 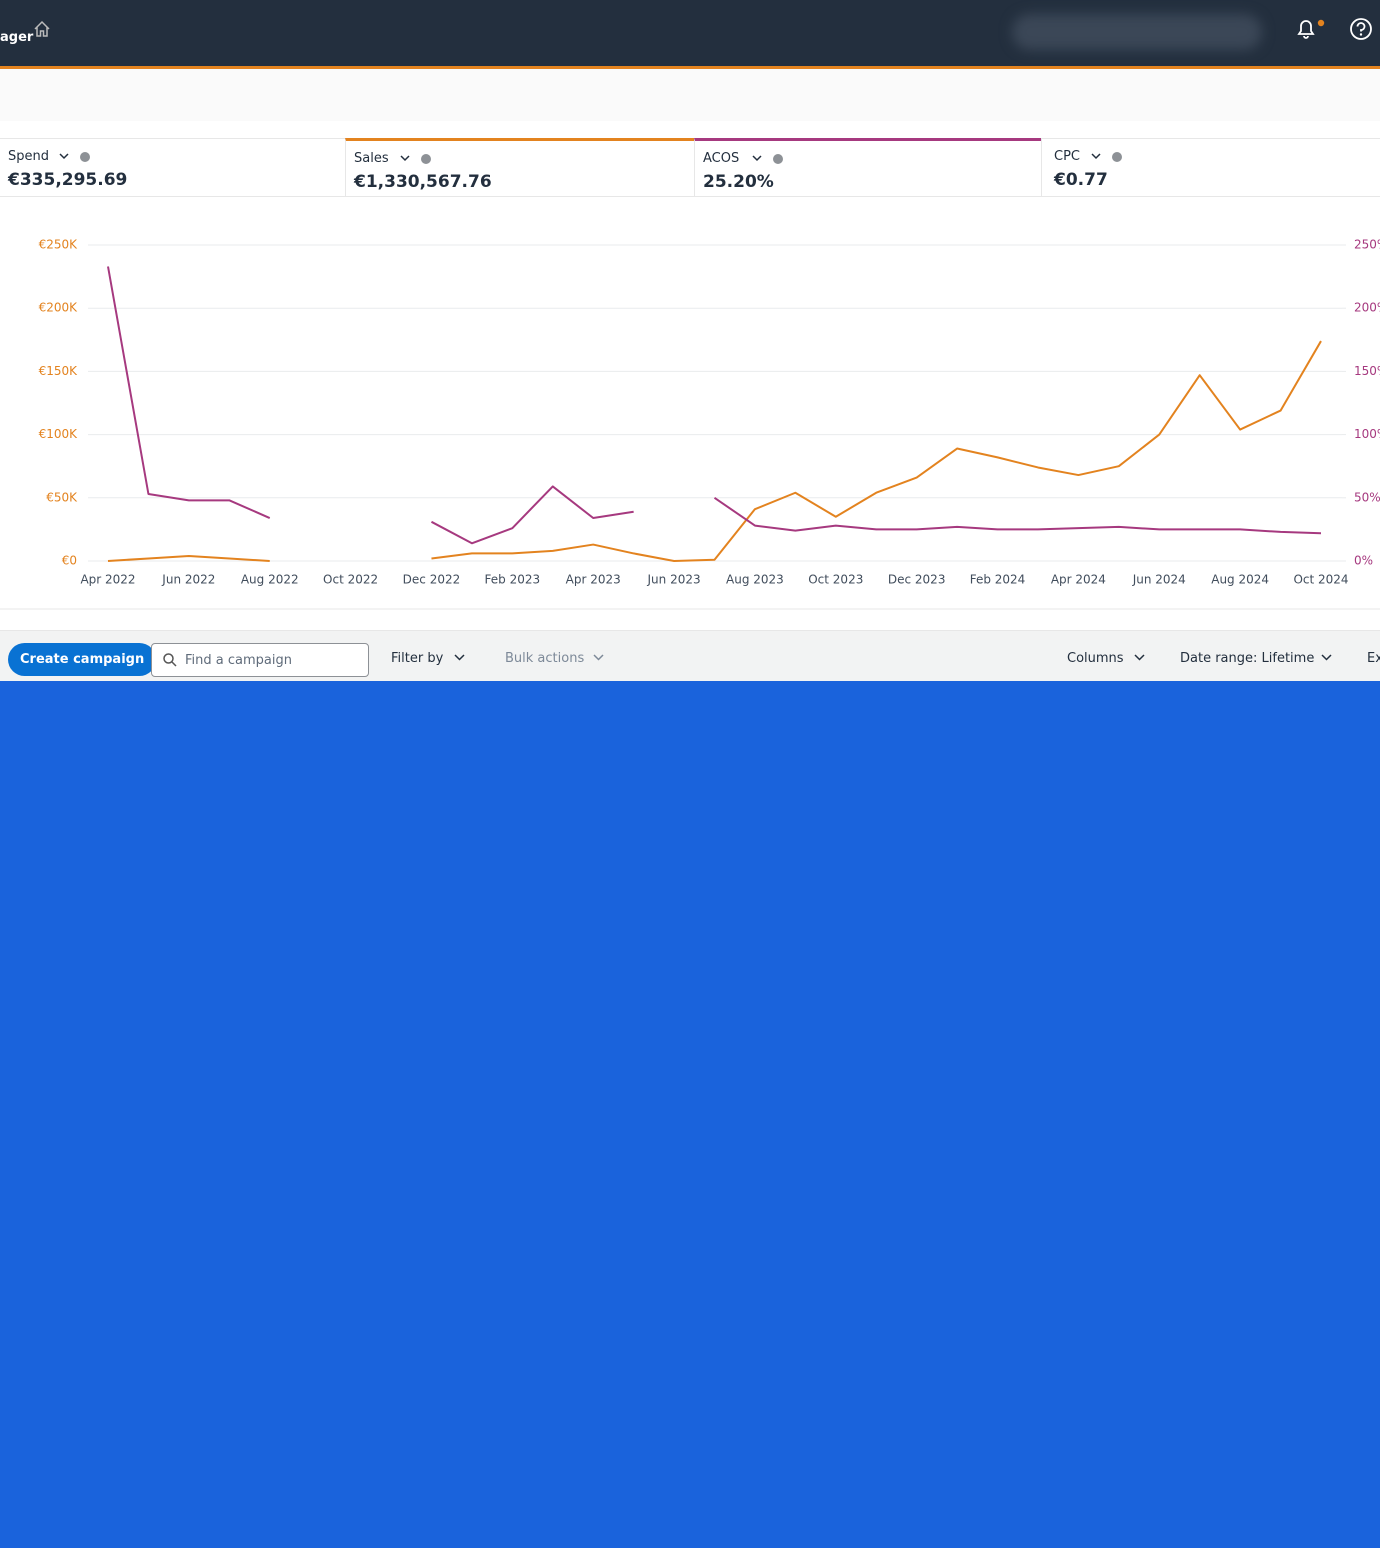 I want to click on metric-value: 25.20%, so click(x=738, y=182).